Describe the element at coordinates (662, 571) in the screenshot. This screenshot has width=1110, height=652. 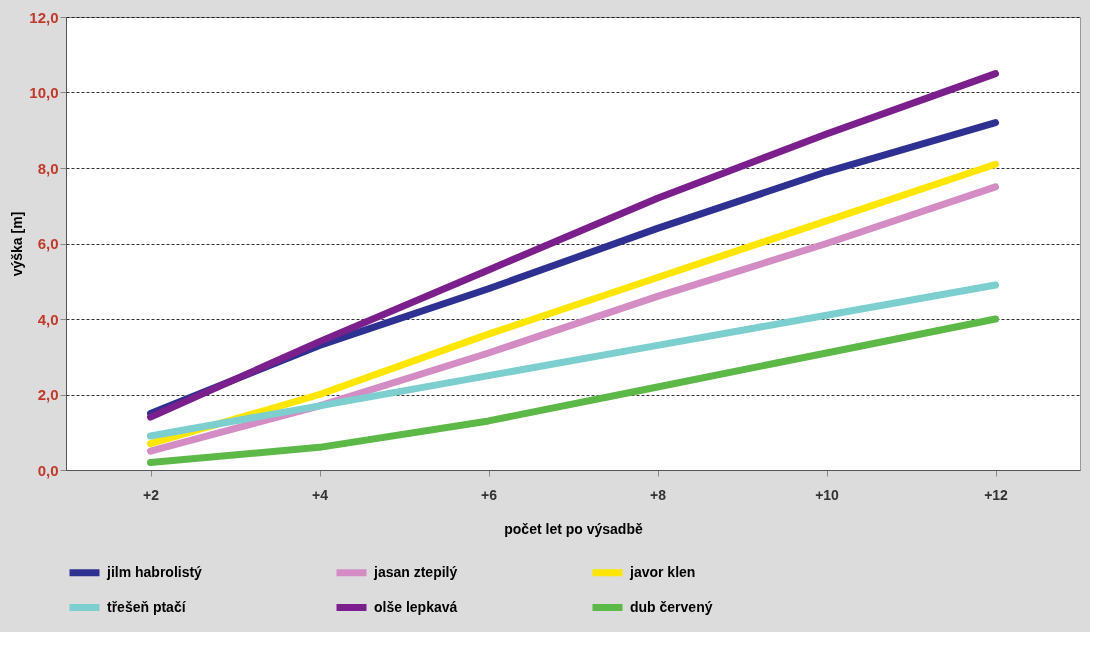
I see `legend-label: javor klen` at that location.